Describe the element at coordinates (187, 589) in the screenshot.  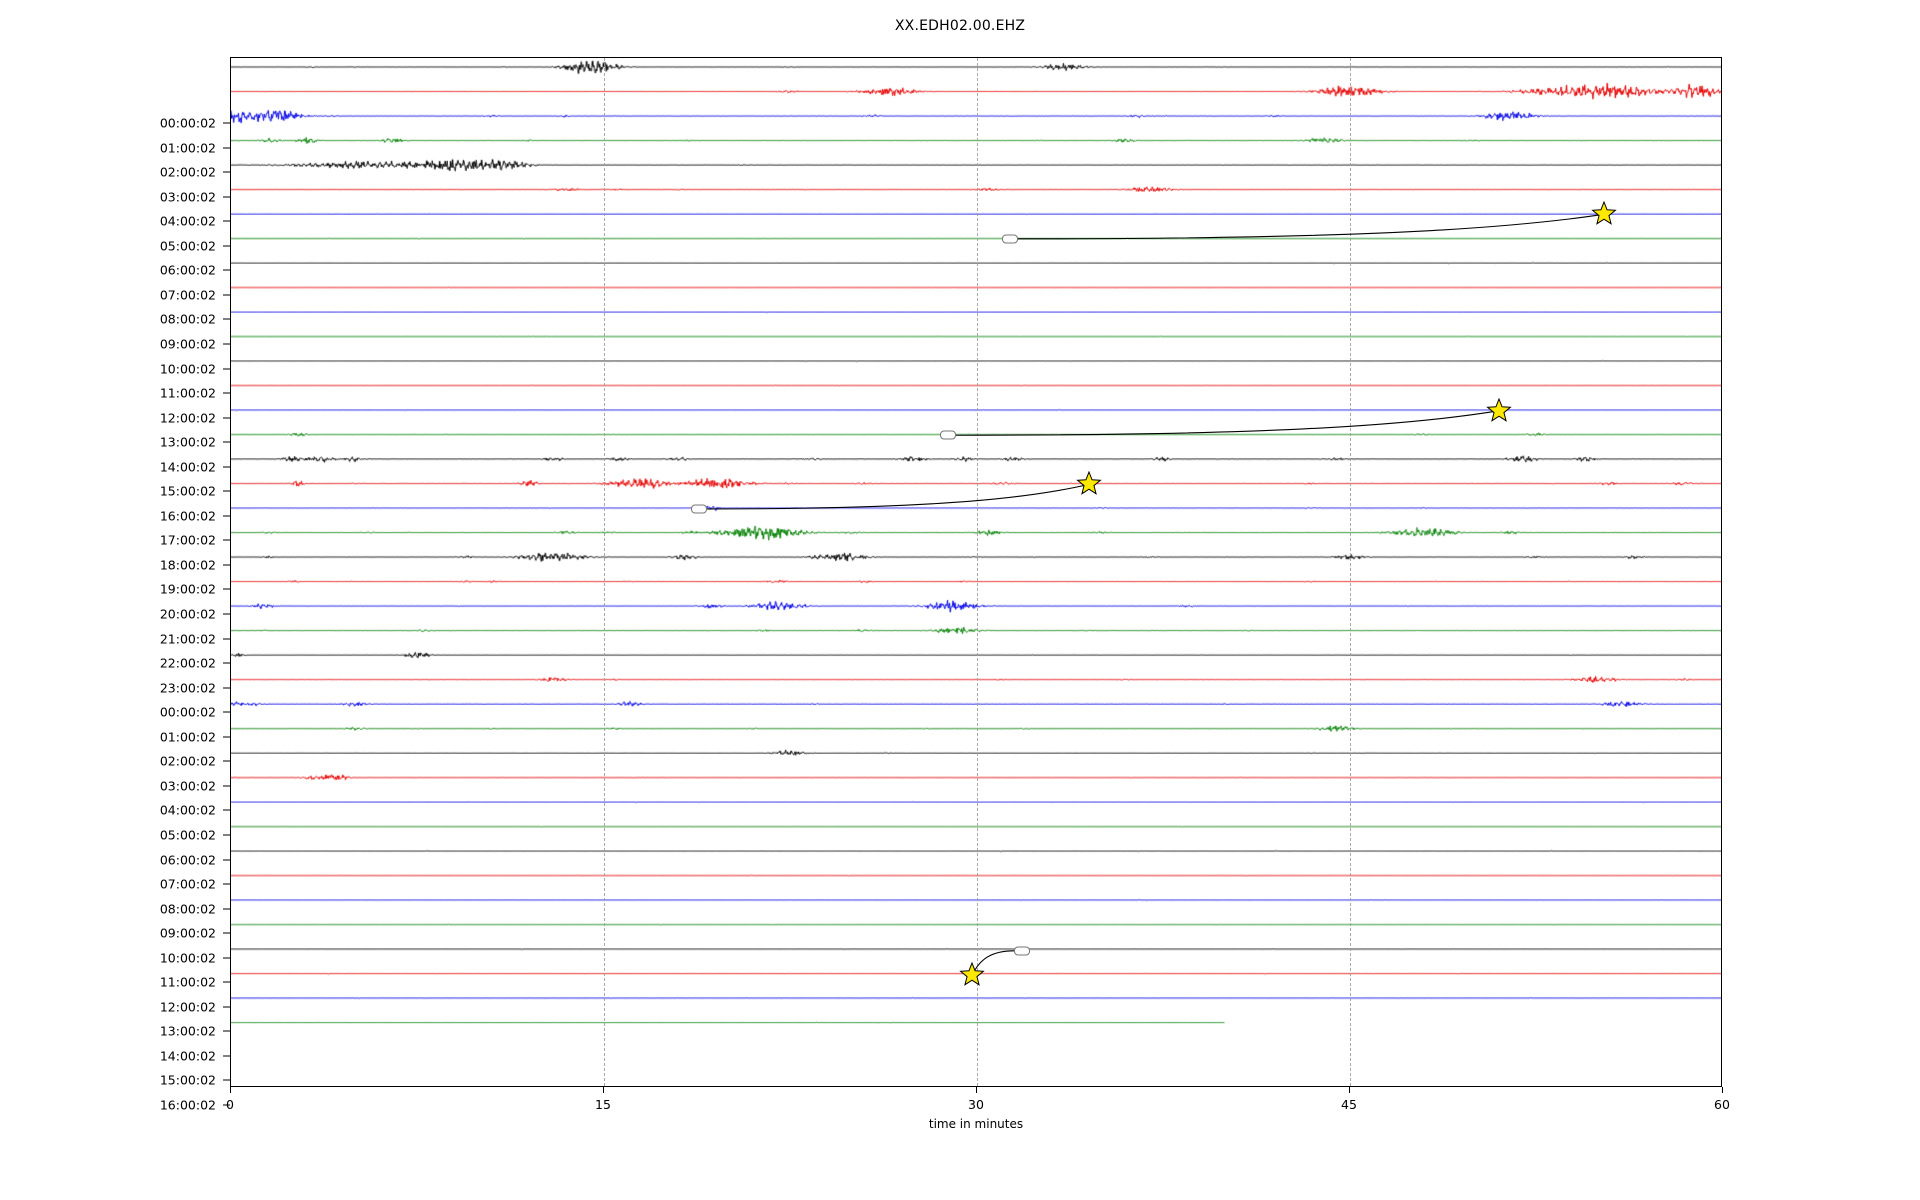
I see `y-tick-label: 19:00:02` at that location.